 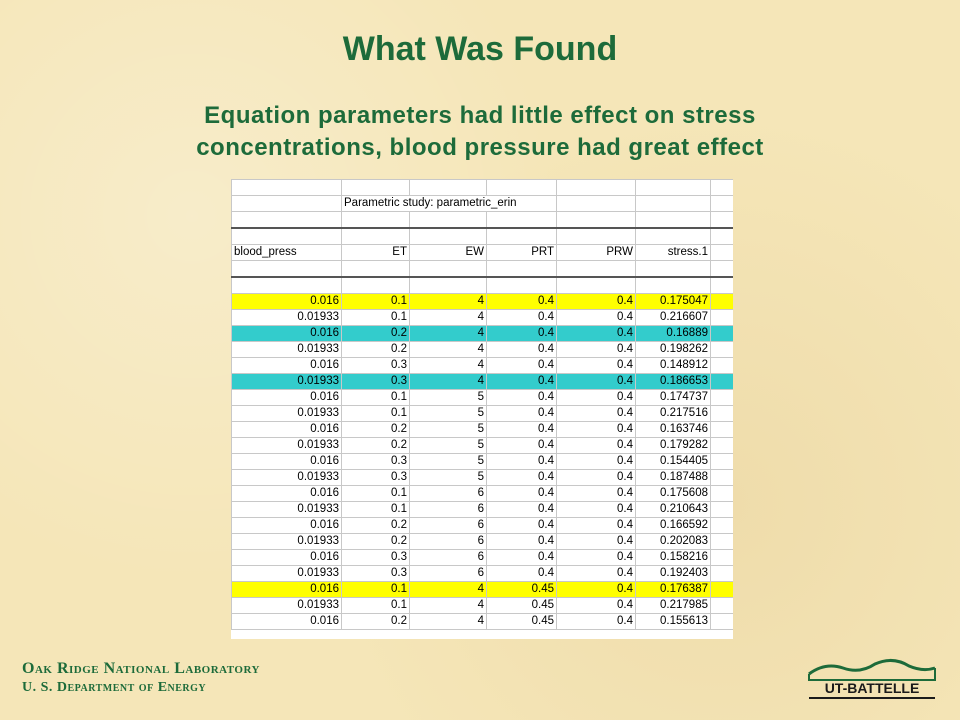 I want to click on table-row: 0.016 0.1 4 0.45 0.4 0.176387, so click(x=482, y=589).